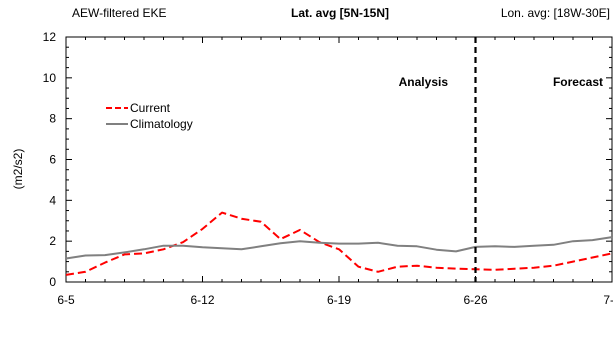 The height and width of the screenshot is (342, 613). I want to click on y-tick-label: 12, so click(50, 37).